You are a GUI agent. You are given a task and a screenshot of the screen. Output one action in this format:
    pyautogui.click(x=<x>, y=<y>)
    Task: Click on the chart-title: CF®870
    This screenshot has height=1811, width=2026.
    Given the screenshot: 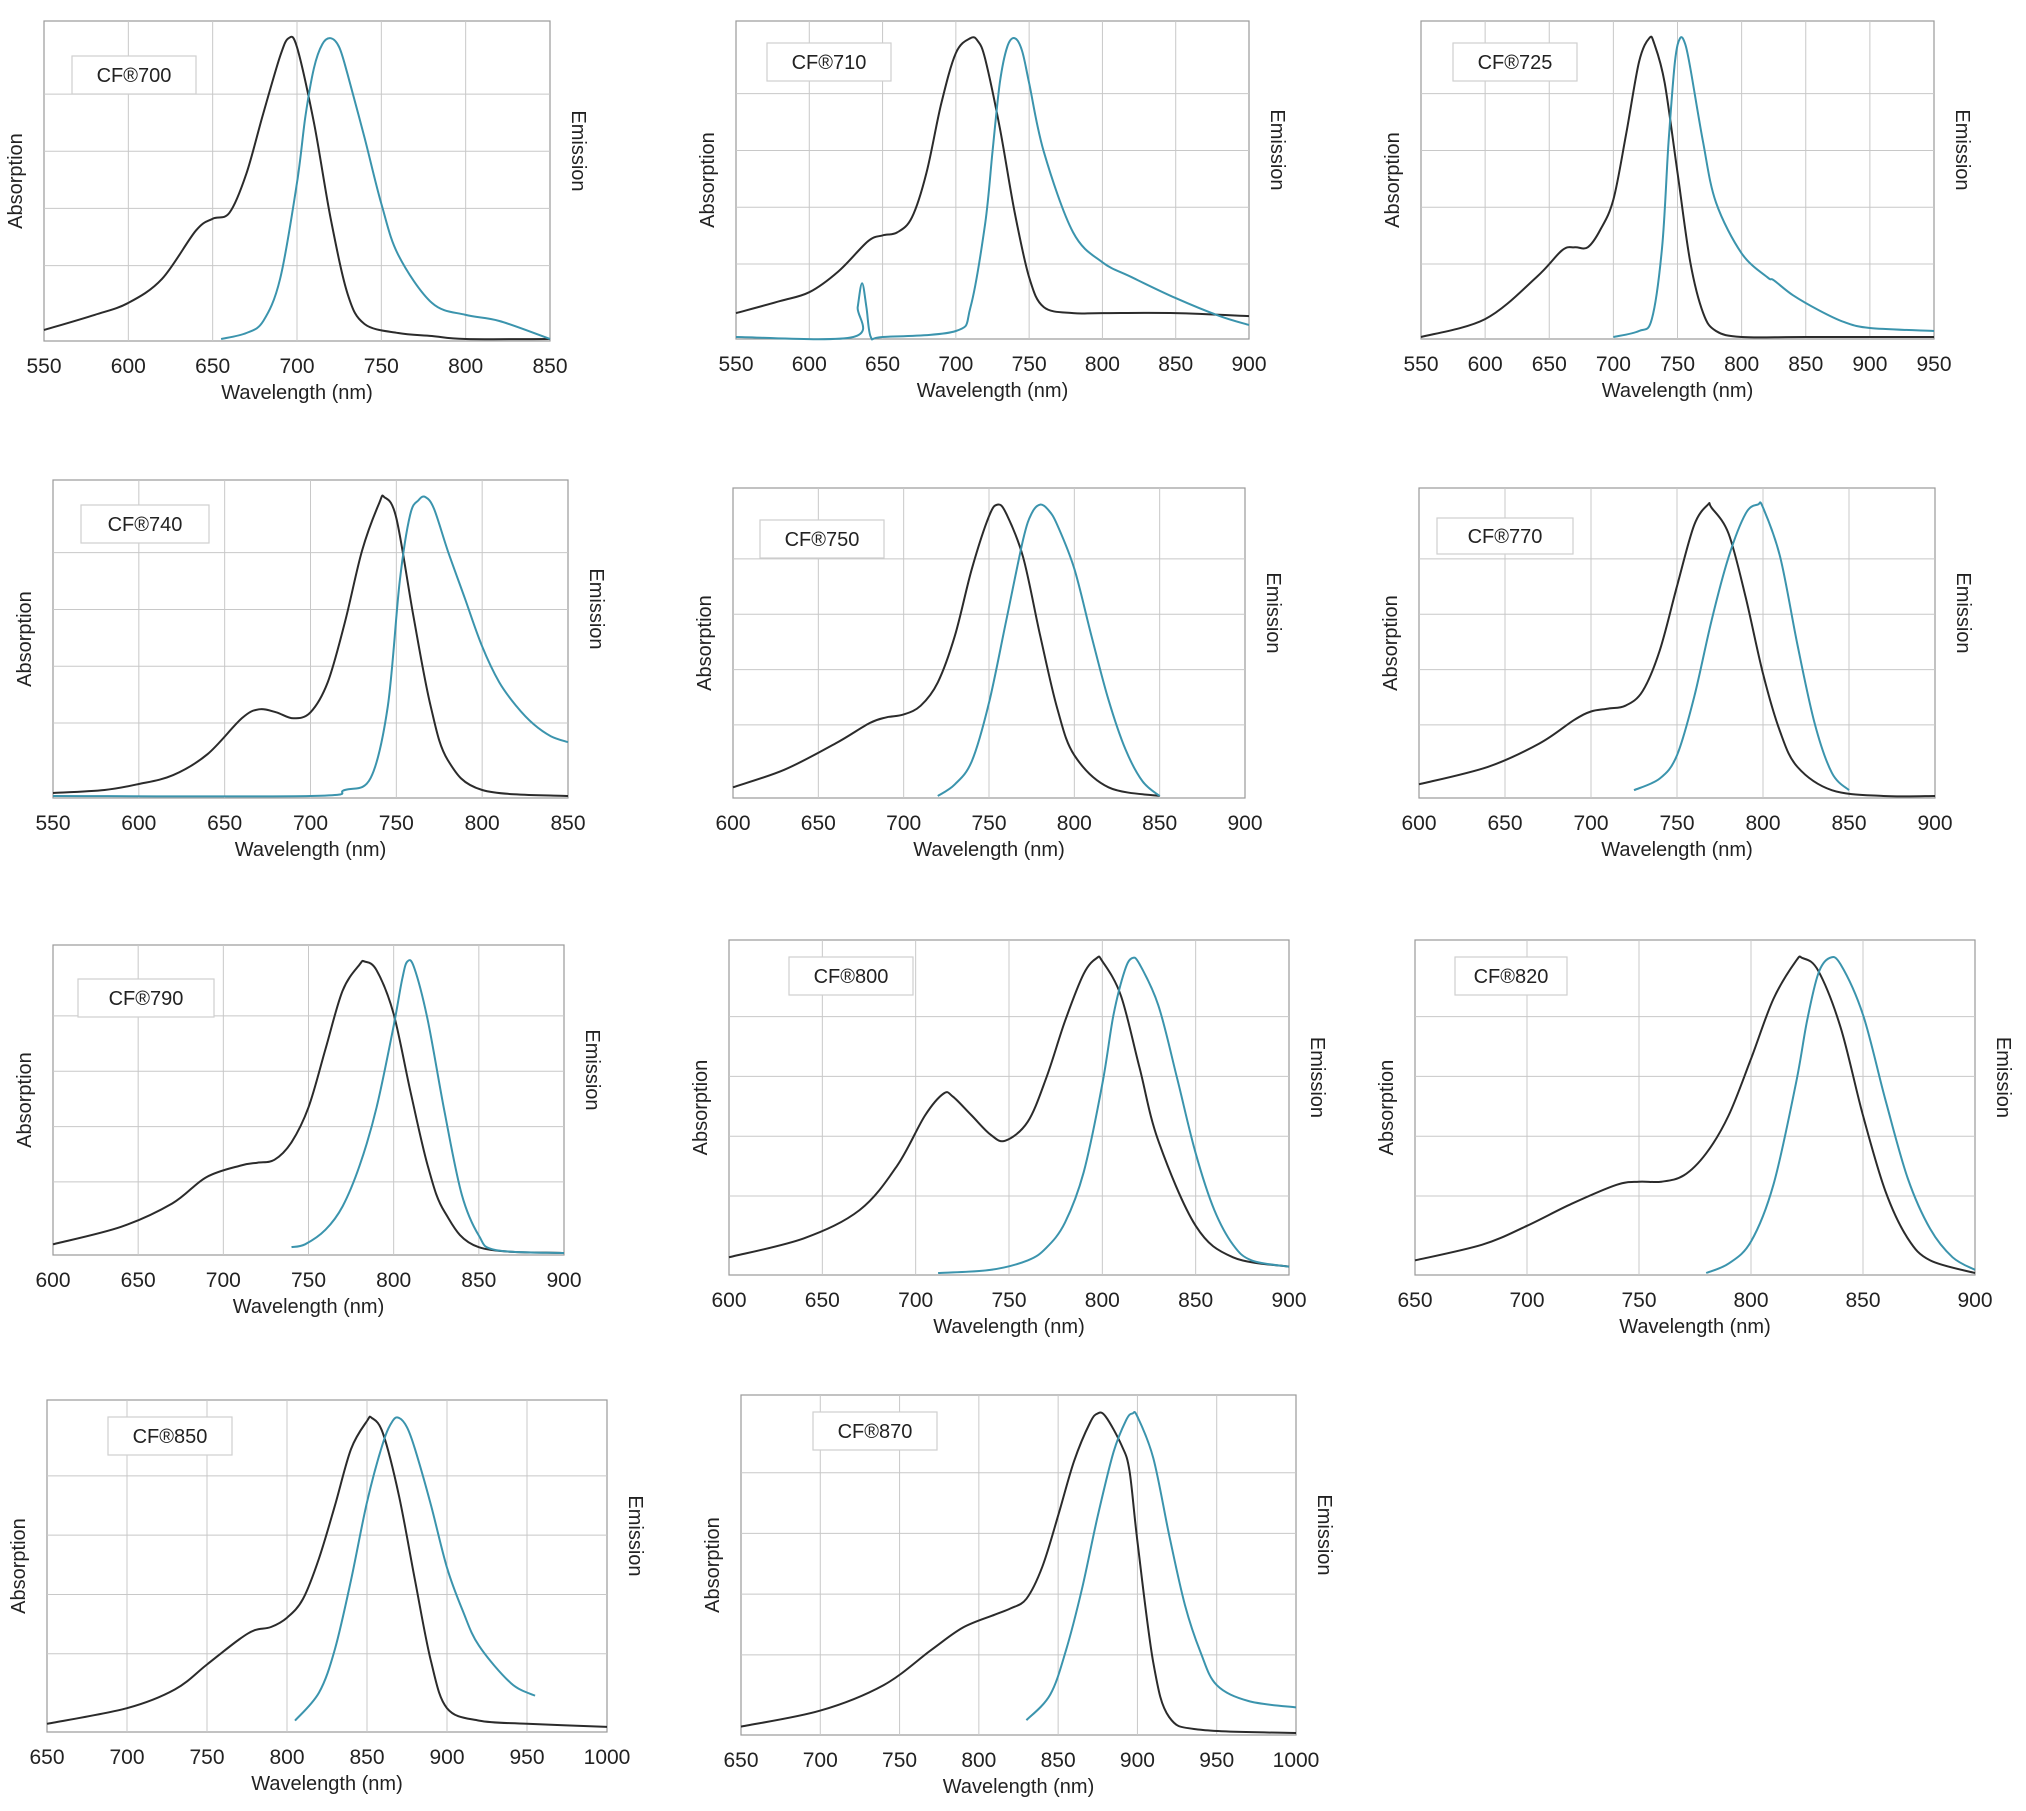 What is the action you would take?
    pyautogui.click(x=875, y=1432)
    